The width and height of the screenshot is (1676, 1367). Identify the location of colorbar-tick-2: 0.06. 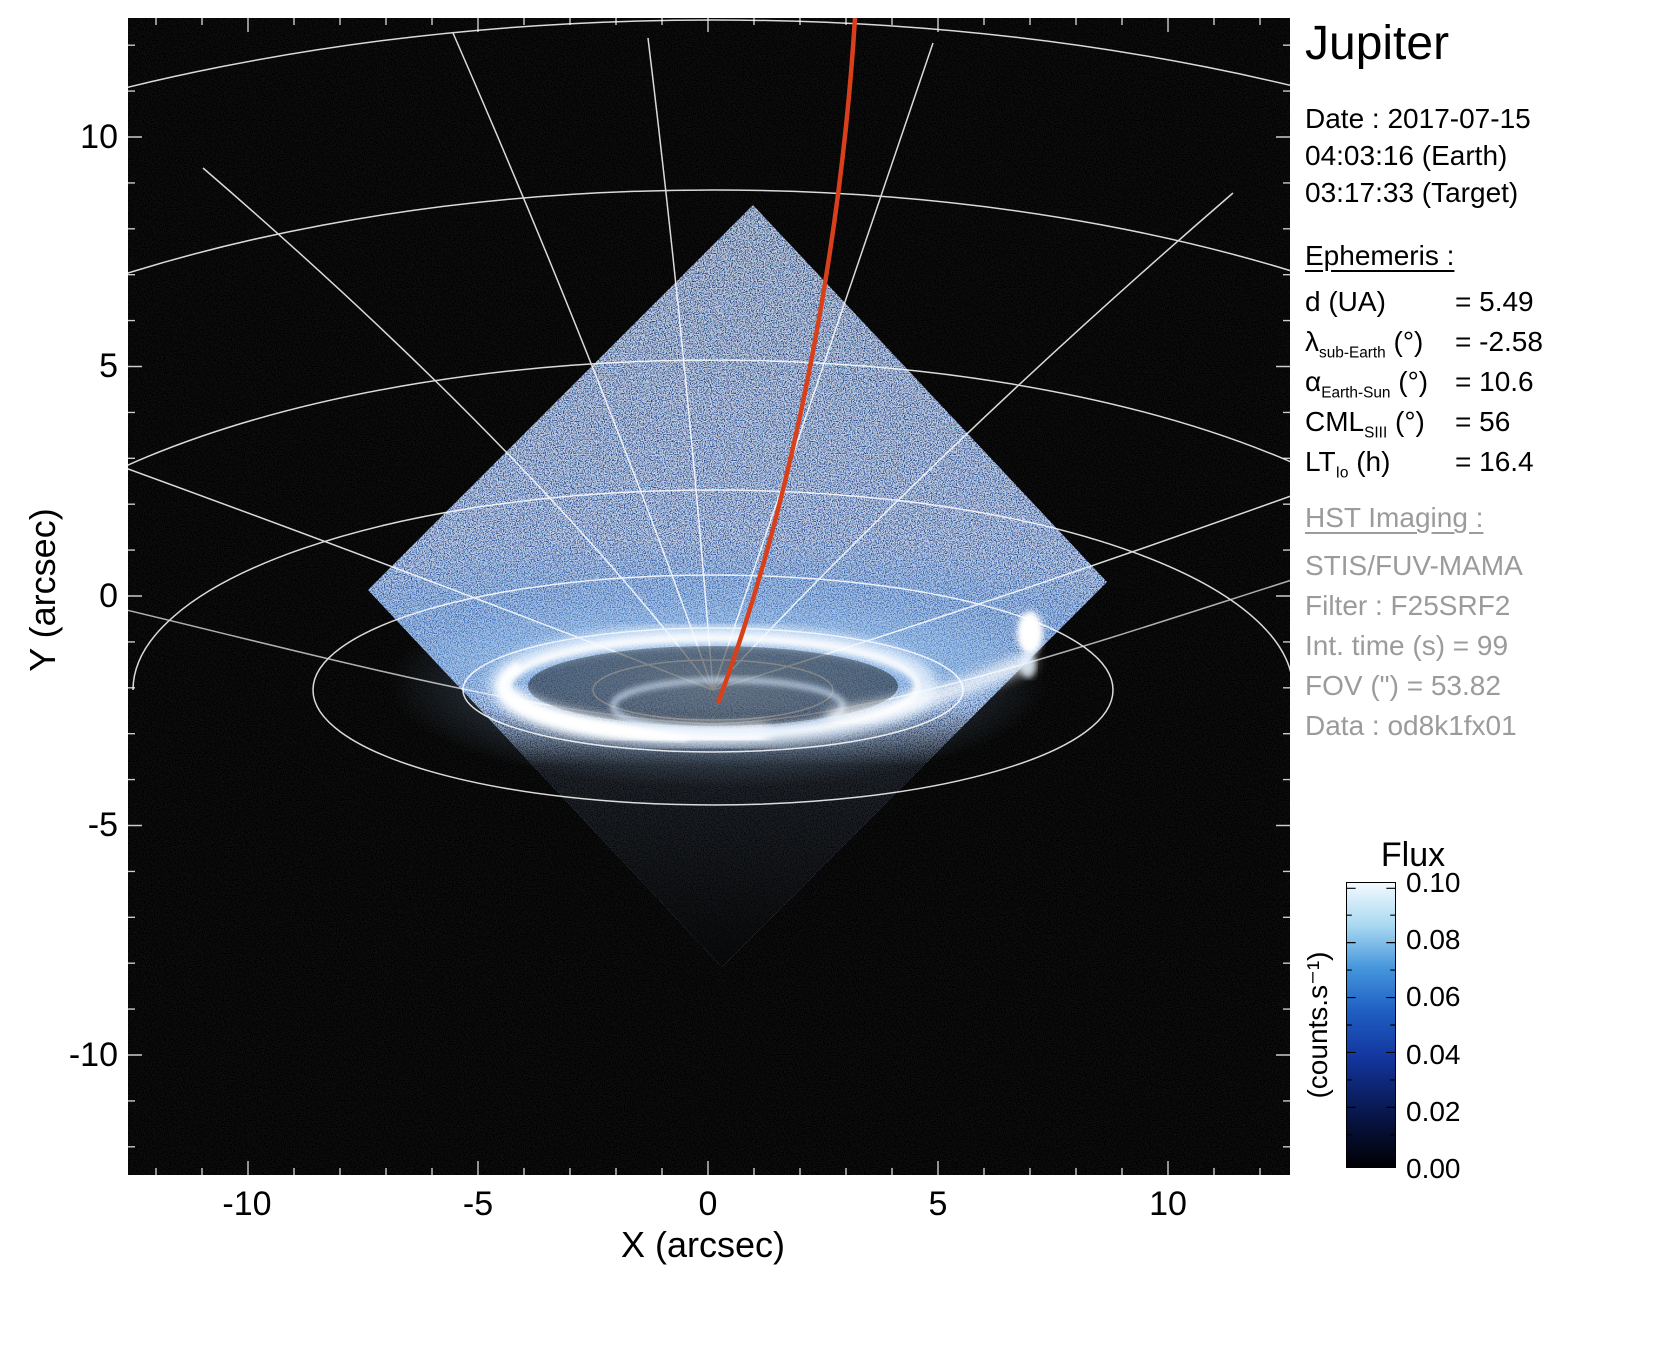
(1433, 996).